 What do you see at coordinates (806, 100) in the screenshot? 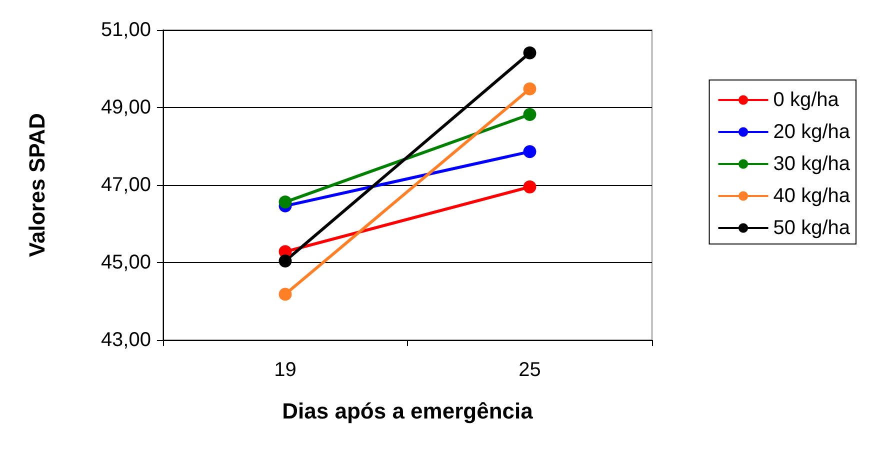
I see `legend-label: 0 kg/ha` at bounding box center [806, 100].